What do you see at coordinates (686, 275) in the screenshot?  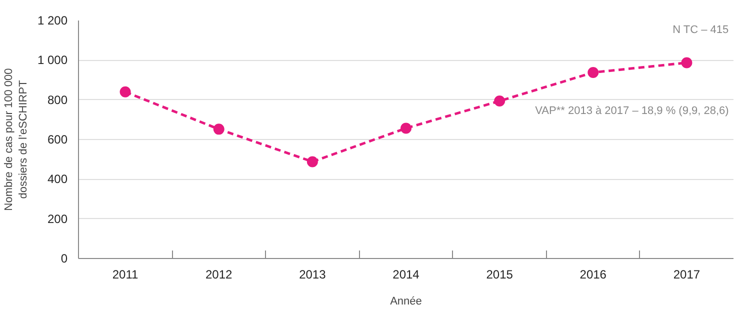 I see `x-tick-label: 2017` at bounding box center [686, 275].